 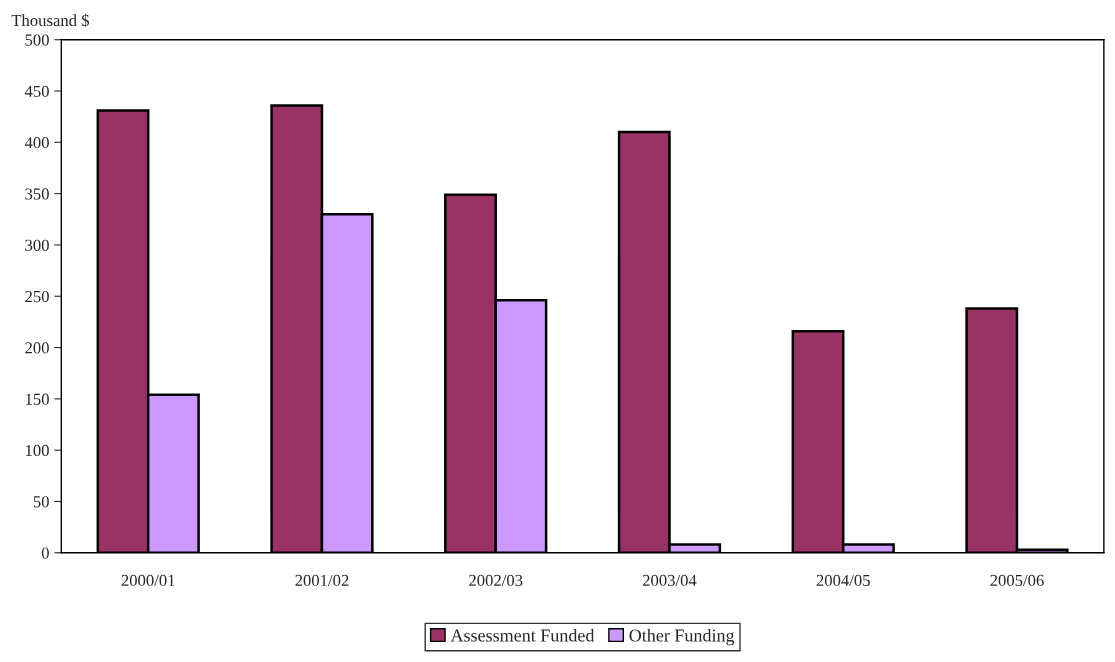 I want to click on y-tick-label: 50, so click(x=41, y=502).